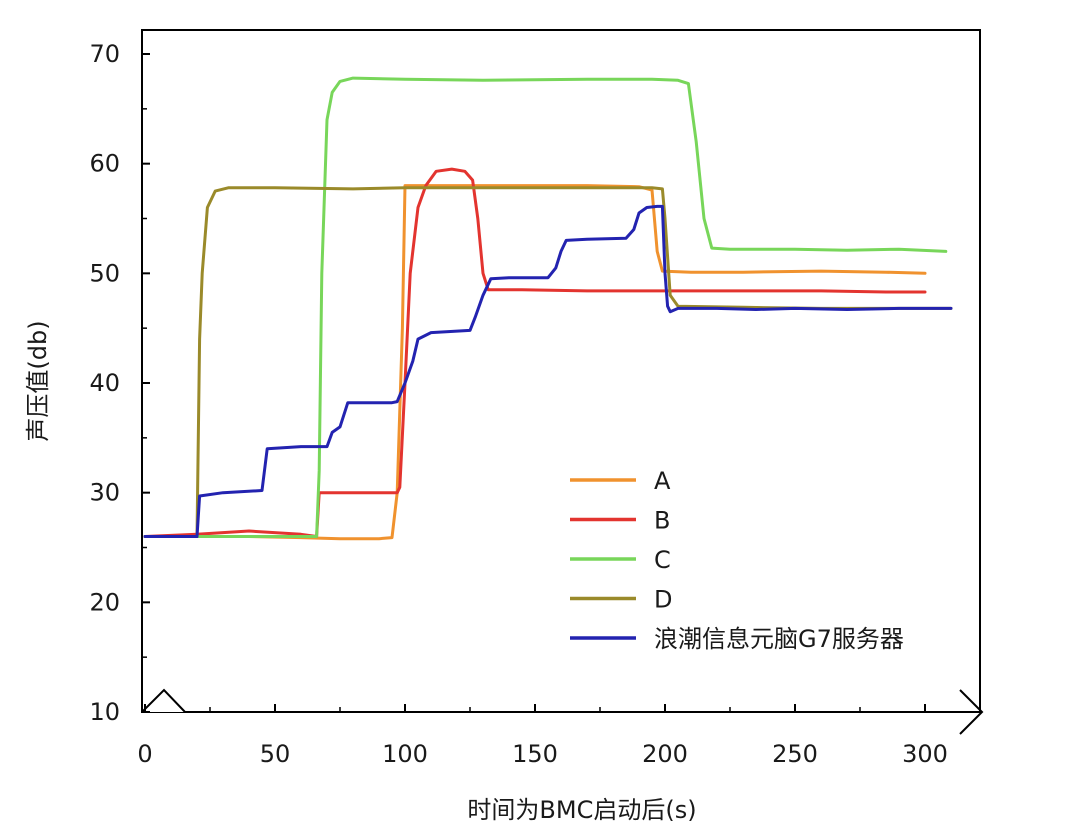 This screenshot has height=838, width=1071. Describe the element at coordinates (795, 754) in the screenshot. I see `x-tick-label: 250` at that location.